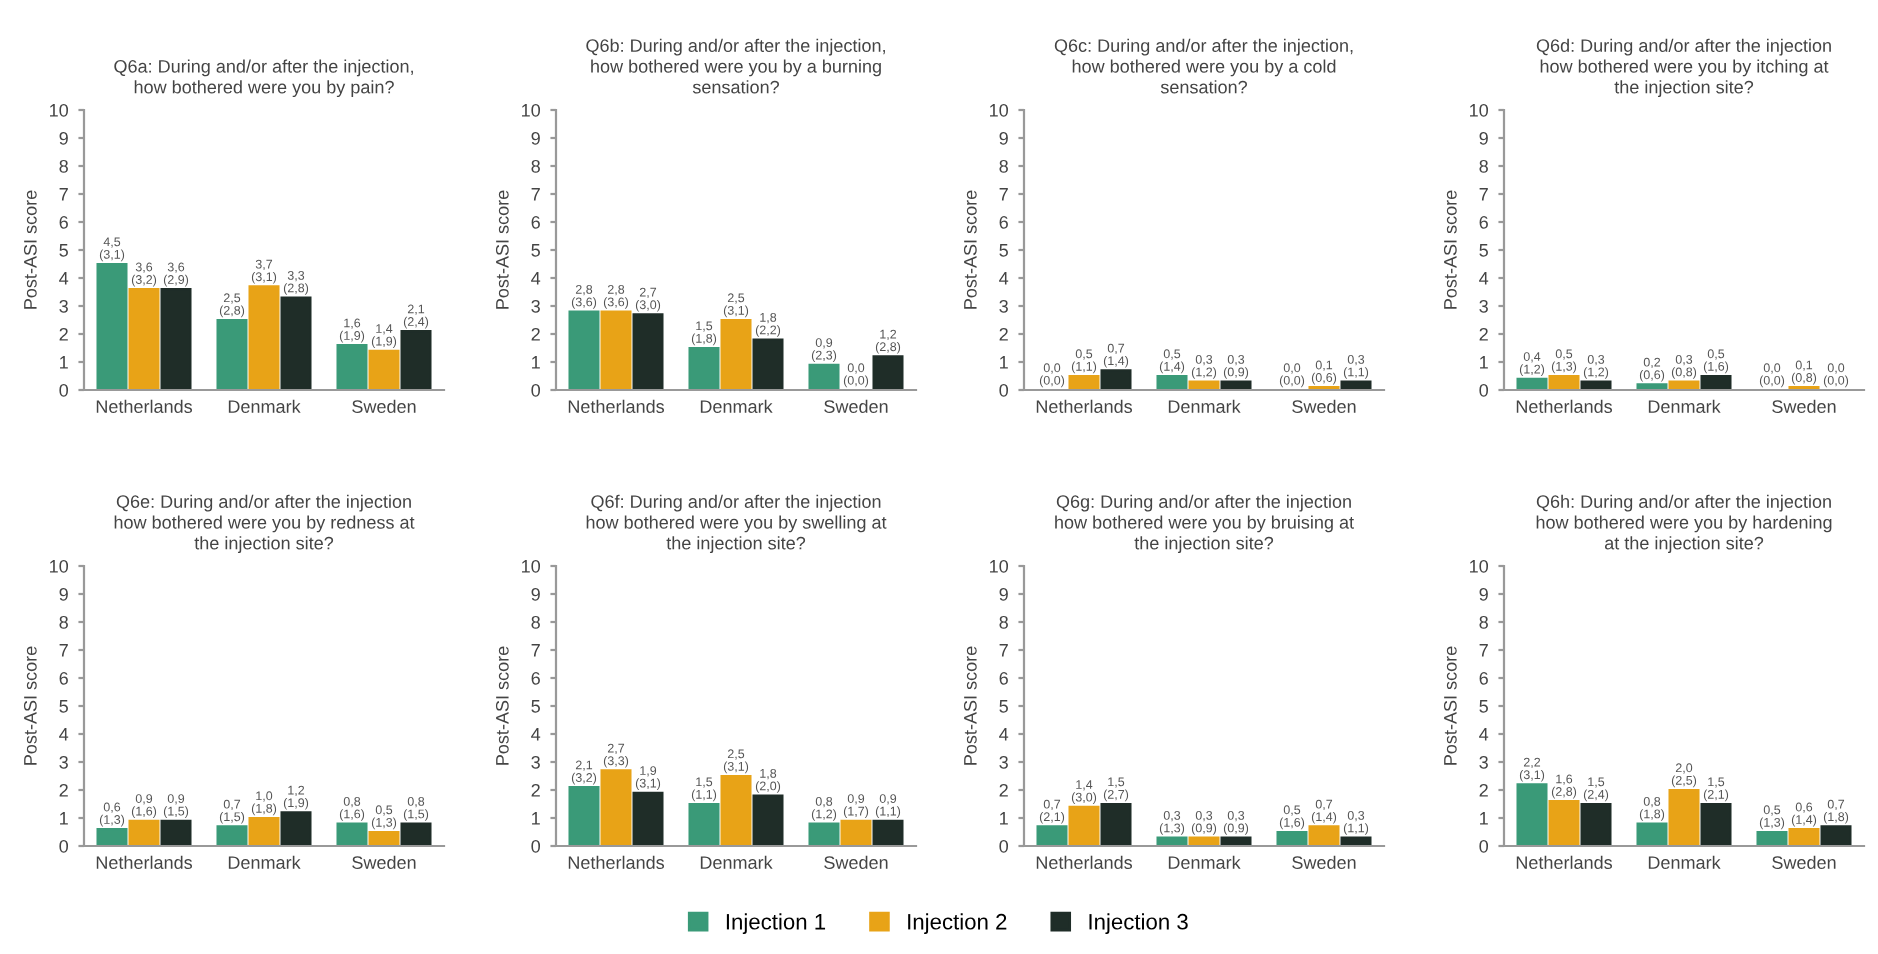 The height and width of the screenshot is (954, 1878). Describe the element at coordinates (776, 923) in the screenshot. I see `legend-label: Injection 1` at that location.